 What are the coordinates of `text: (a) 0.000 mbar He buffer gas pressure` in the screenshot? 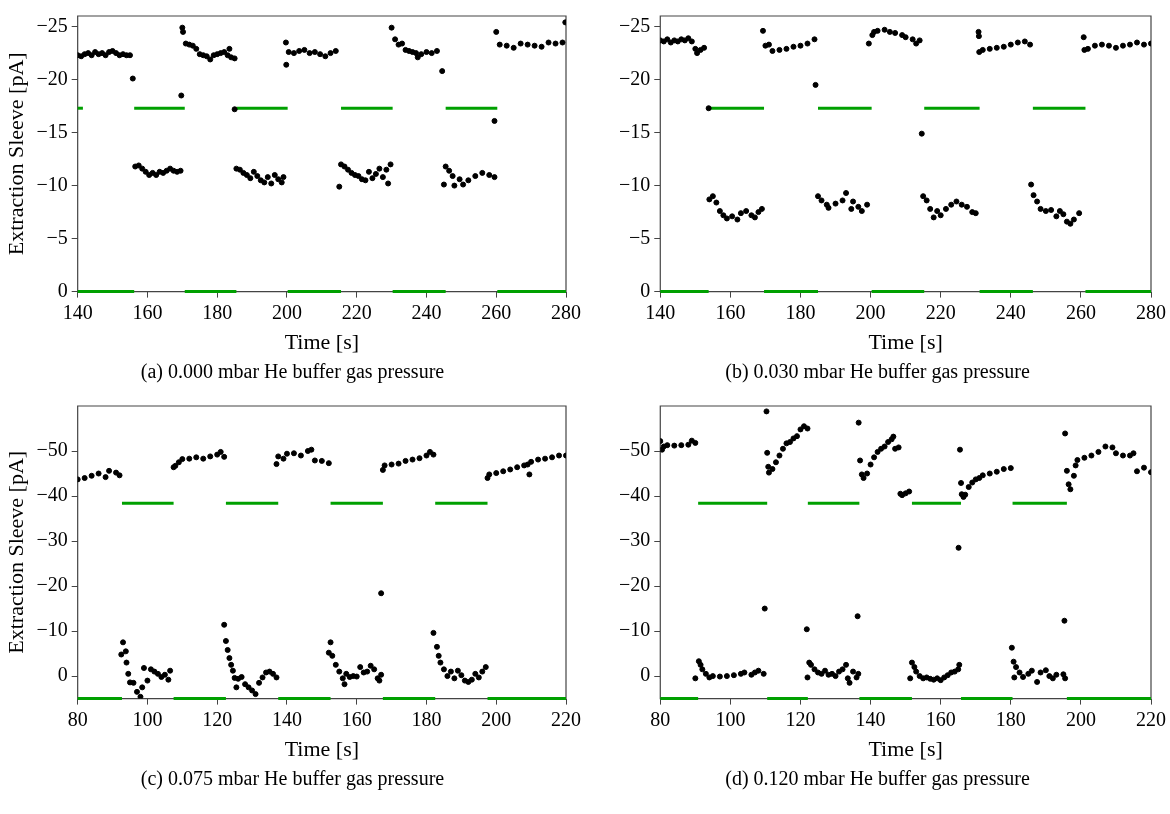 It's located at (292, 372).